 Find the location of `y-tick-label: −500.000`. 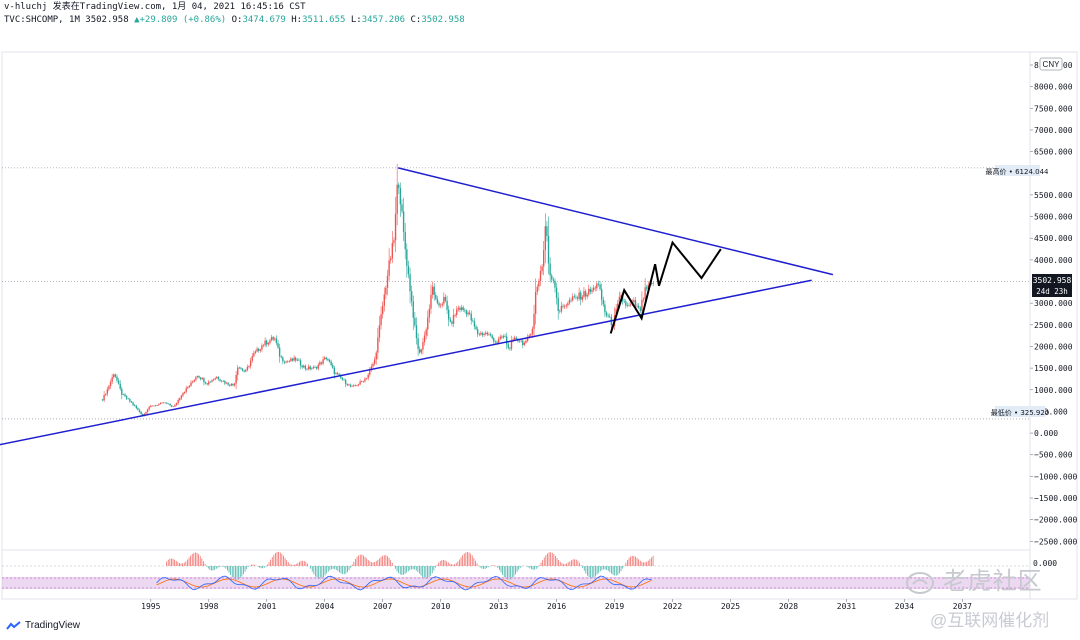

y-tick-label: −500.000 is located at coordinates (1053, 455).